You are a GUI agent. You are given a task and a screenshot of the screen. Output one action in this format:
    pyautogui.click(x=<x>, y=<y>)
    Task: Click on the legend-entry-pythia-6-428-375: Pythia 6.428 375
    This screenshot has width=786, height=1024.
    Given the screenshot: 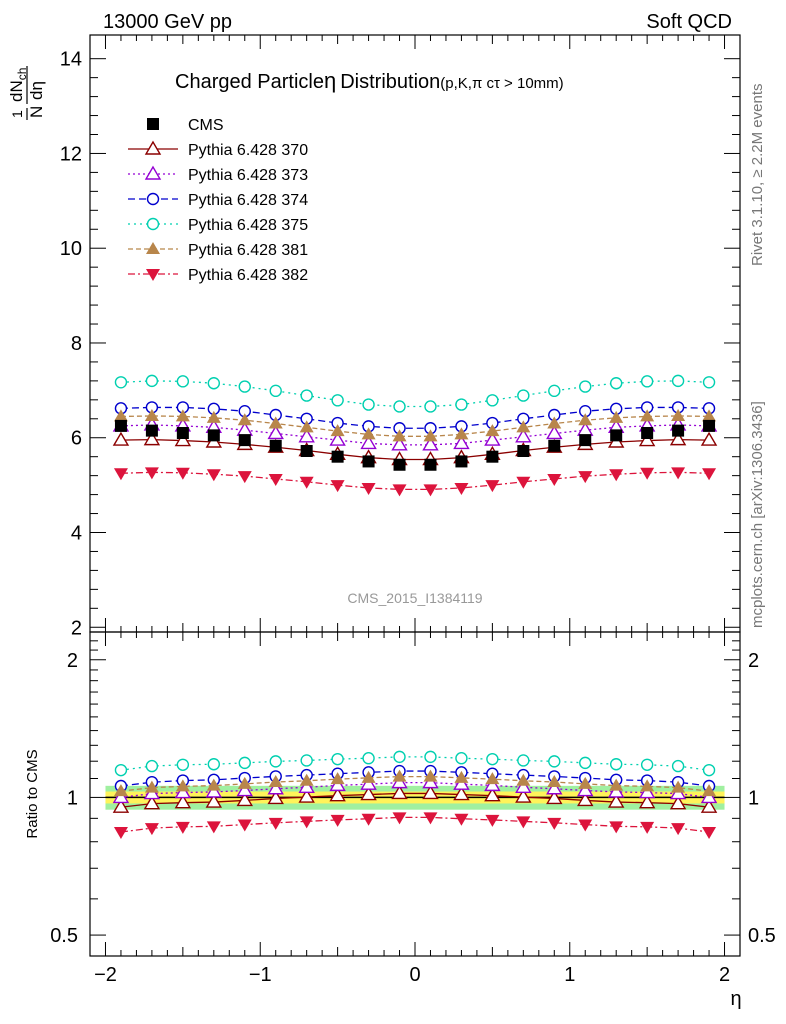 What is the action you would take?
    pyautogui.click(x=218, y=225)
    